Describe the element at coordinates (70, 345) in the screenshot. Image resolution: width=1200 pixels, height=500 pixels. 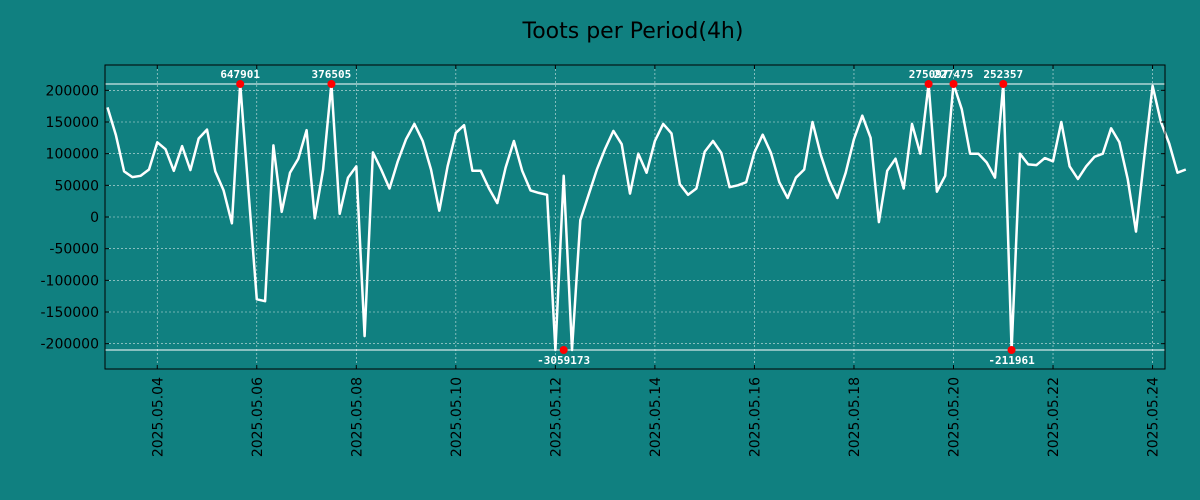
I see `y-tick-label: -200000` at that location.